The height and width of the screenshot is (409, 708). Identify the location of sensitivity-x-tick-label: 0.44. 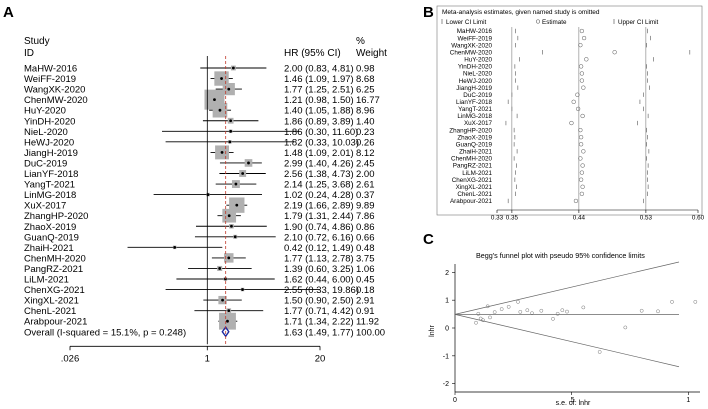
(579, 218).